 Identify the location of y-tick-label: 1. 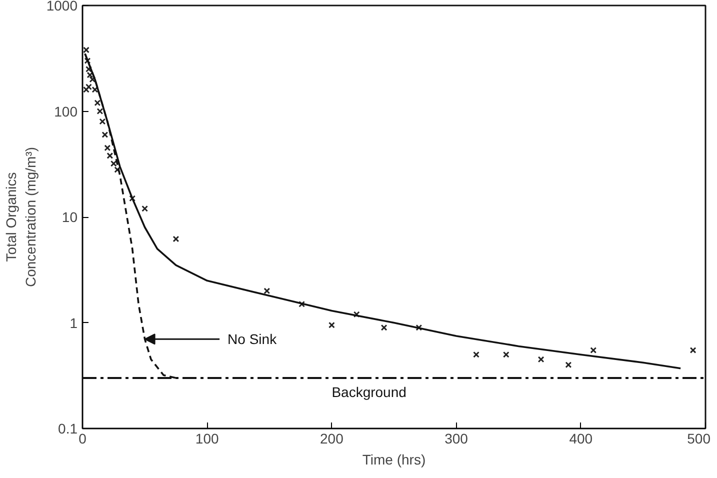
(74, 322).